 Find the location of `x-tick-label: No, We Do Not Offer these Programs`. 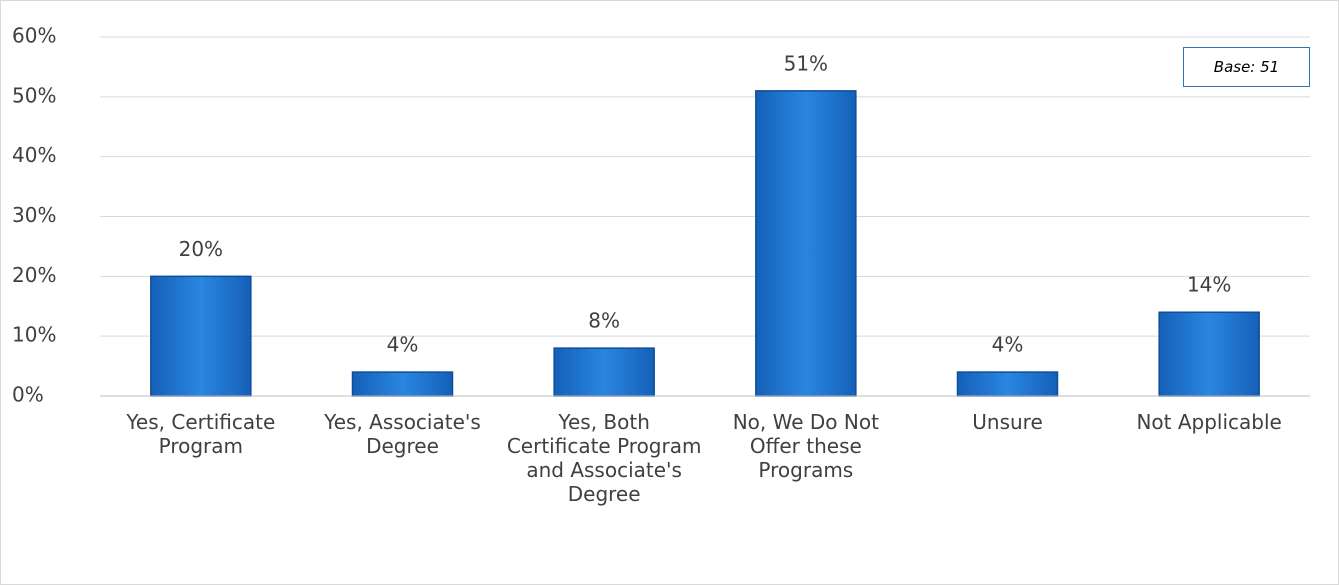

x-tick-label: No, We Do Not Offer these Programs is located at coordinates (805, 446).